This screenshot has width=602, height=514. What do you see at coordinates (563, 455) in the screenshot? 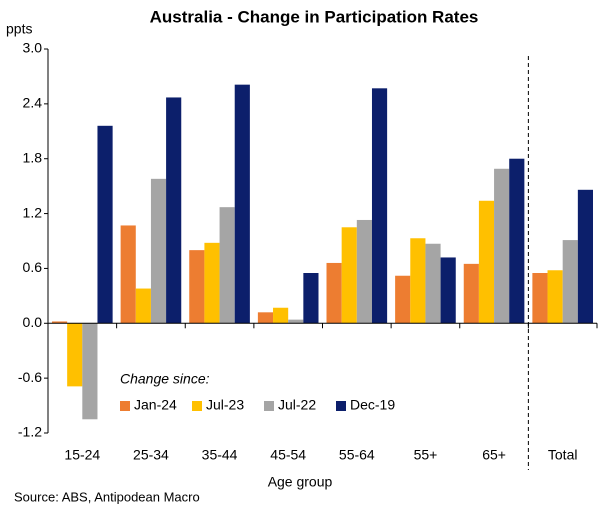
I see `x-tick-label: Total` at bounding box center [563, 455].